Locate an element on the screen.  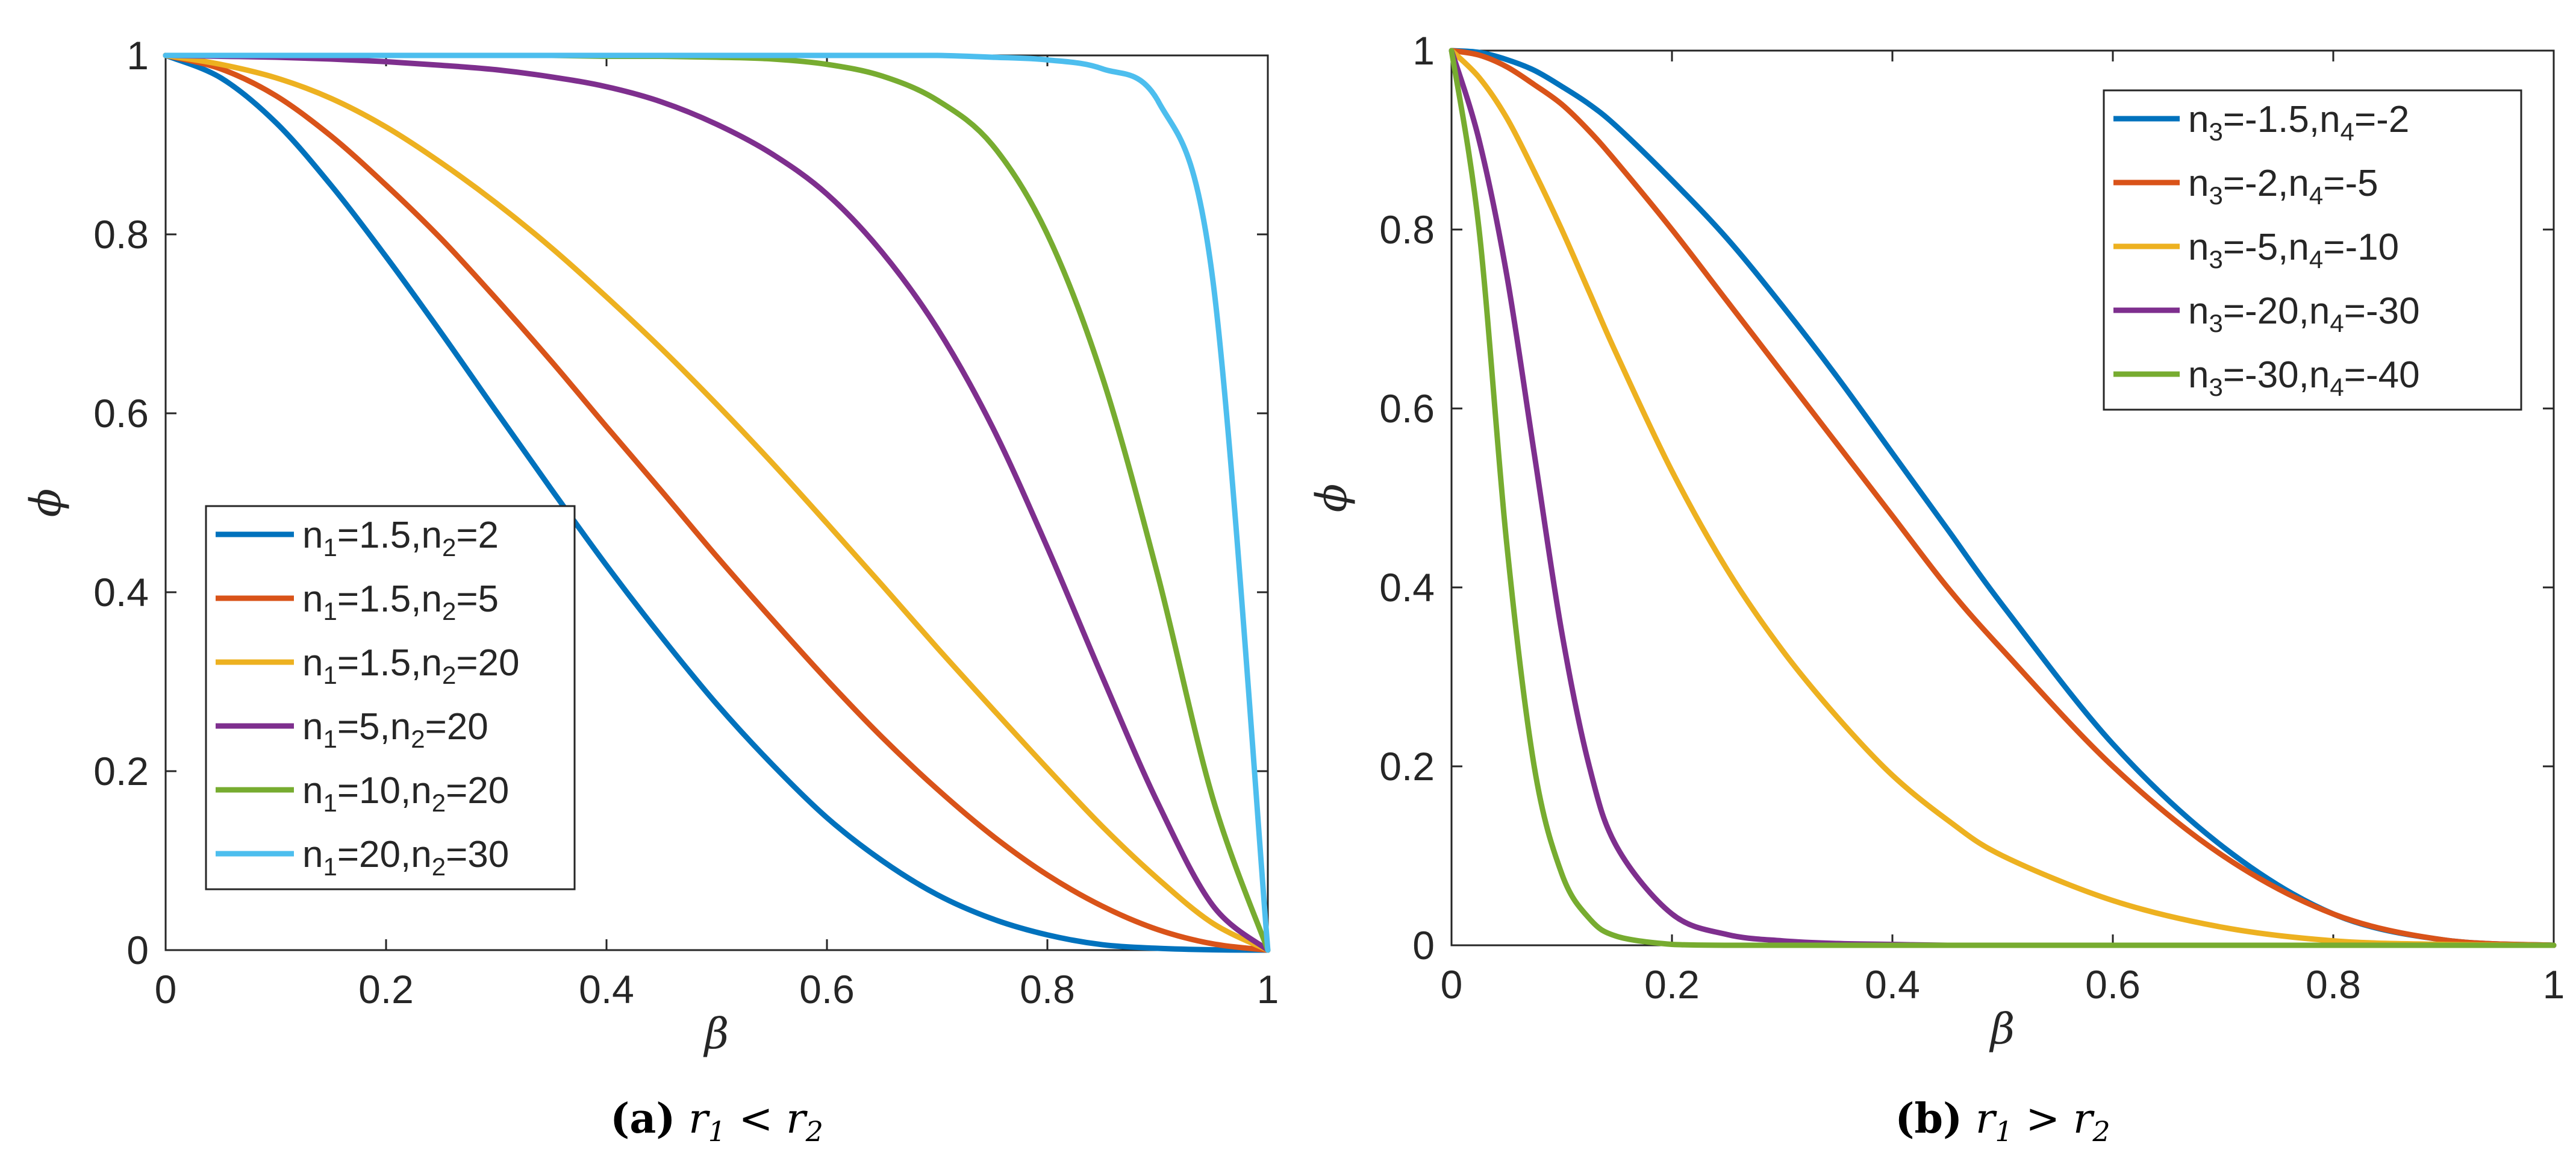
legend-entry-4: n1=5,n2=20 is located at coordinates (395, 729).